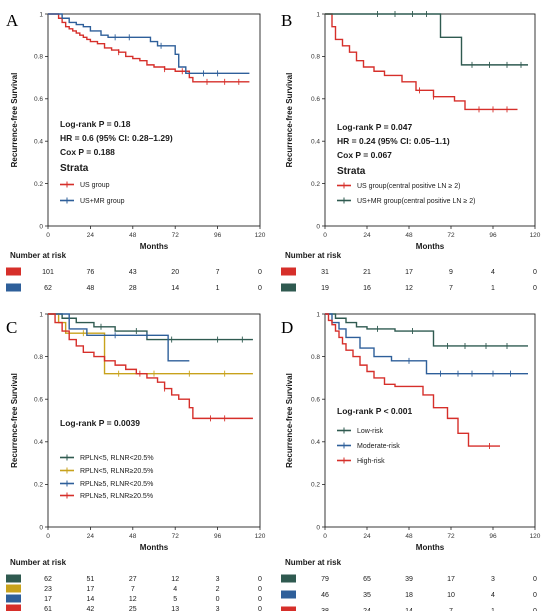 This screenshot has width=550, height=611. What do you see at coordinates (287, 327) in the screenshot?
I see `panel-letter: D` at bounding box center [287, 327].